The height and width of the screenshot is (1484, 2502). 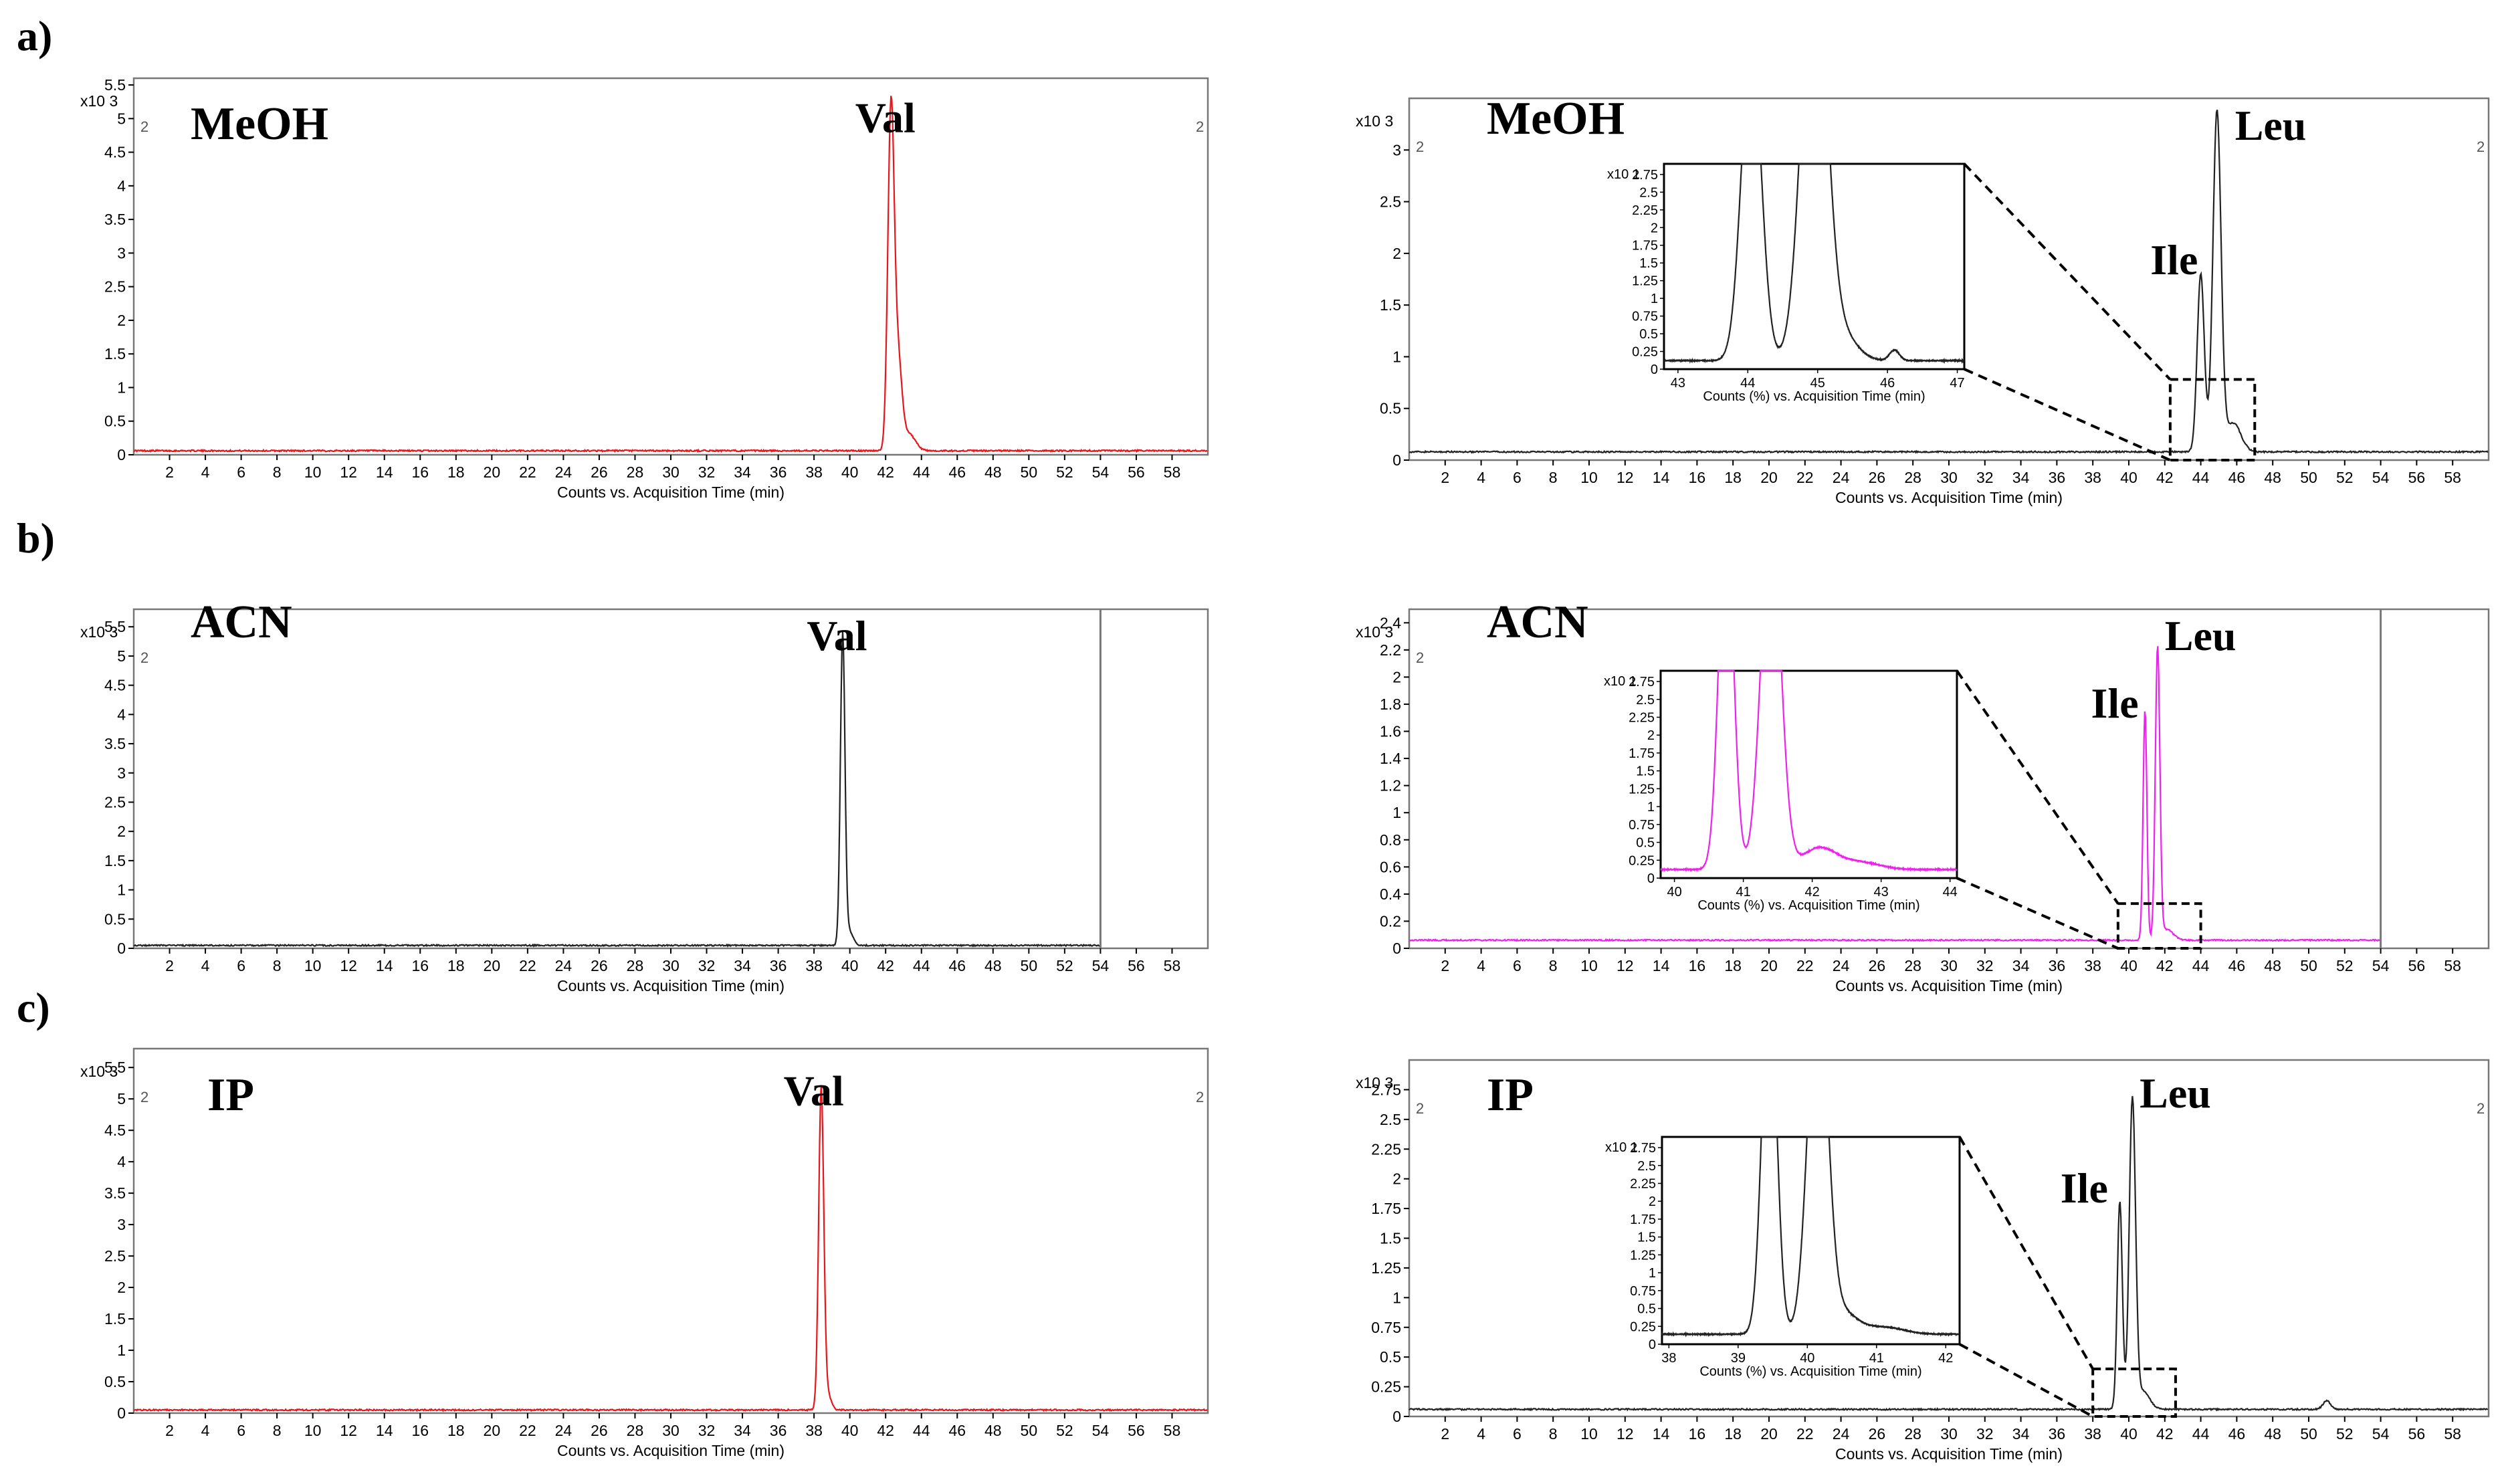 I want to click on y-tick-label: 3.5, so click(x=115, y=219).